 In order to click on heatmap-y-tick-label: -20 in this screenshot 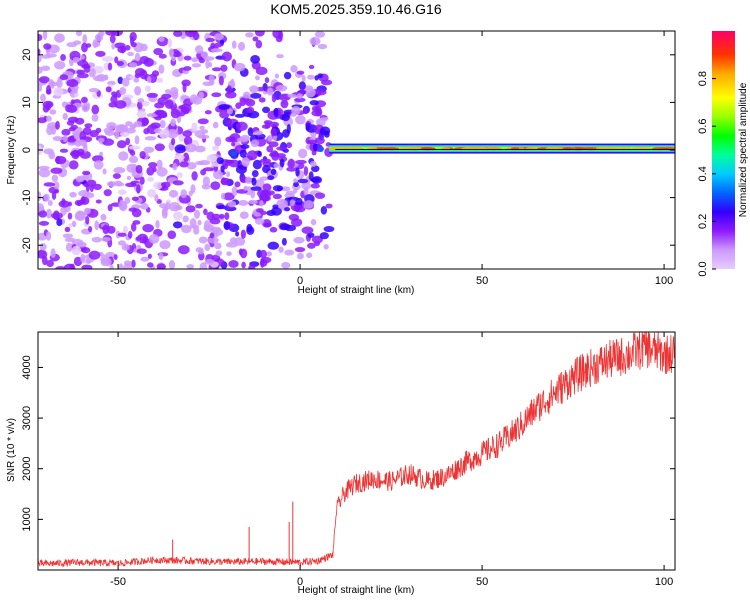, I will do `click(27, 245)`.